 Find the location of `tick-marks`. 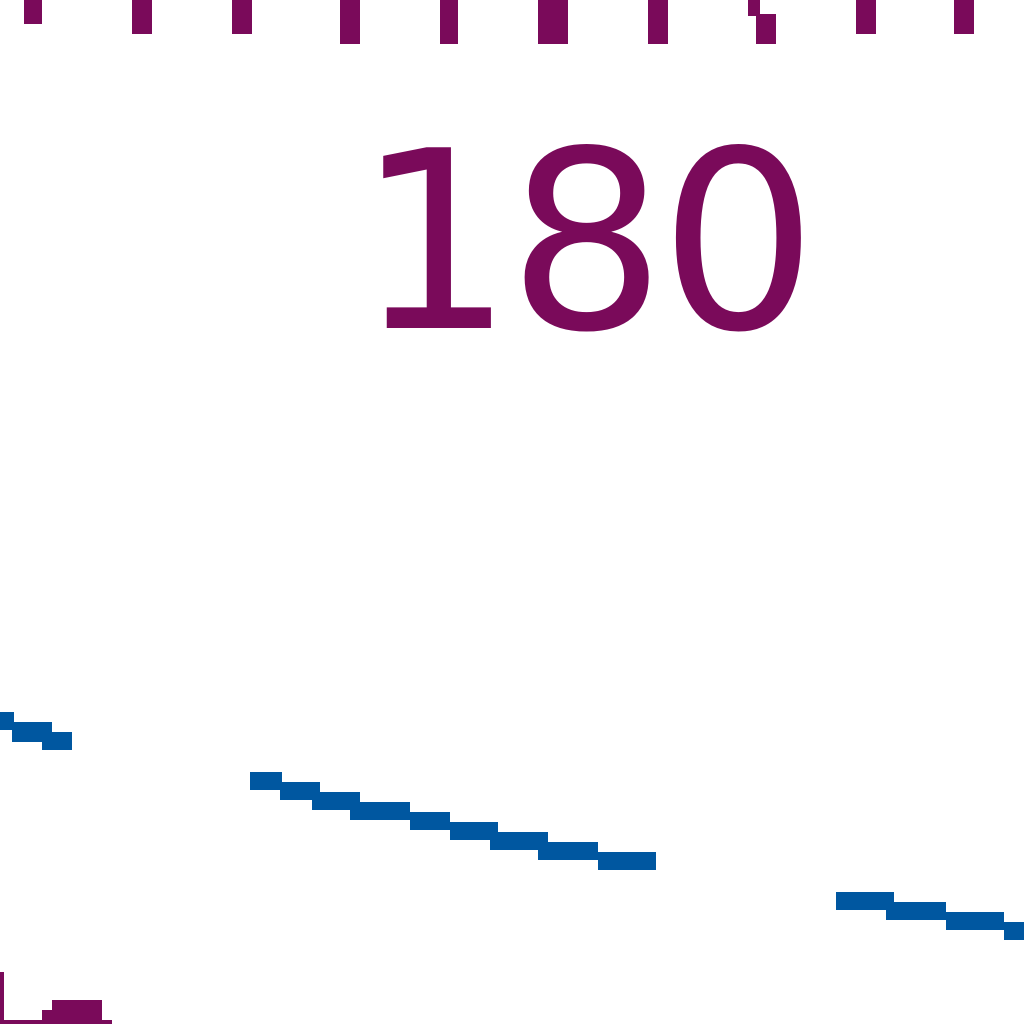

tick-marks is located at coordinates (499, 22).